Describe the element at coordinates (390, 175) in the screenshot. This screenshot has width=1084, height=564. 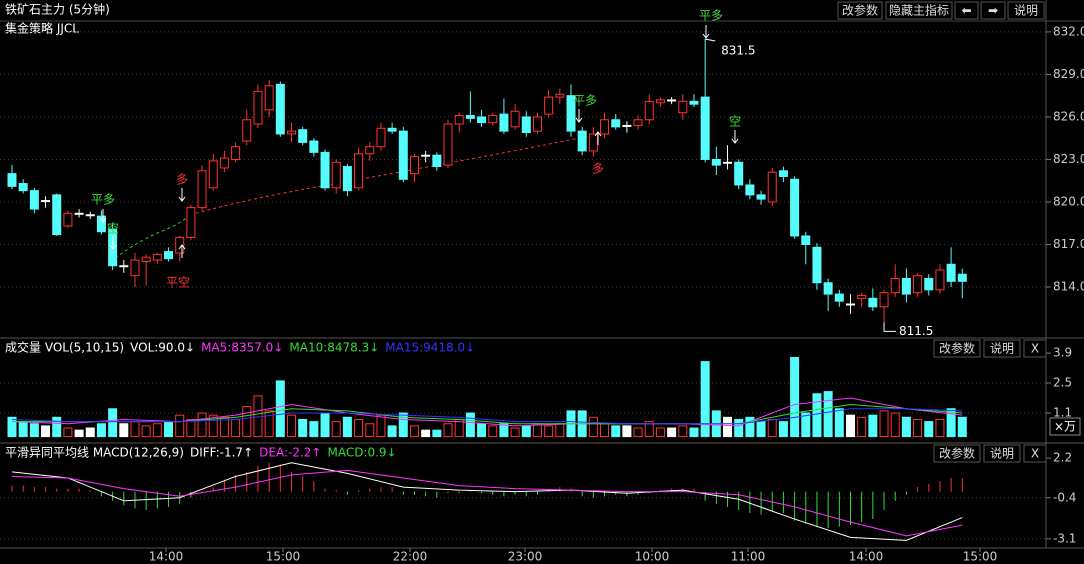
I see `trend-line` at that location.